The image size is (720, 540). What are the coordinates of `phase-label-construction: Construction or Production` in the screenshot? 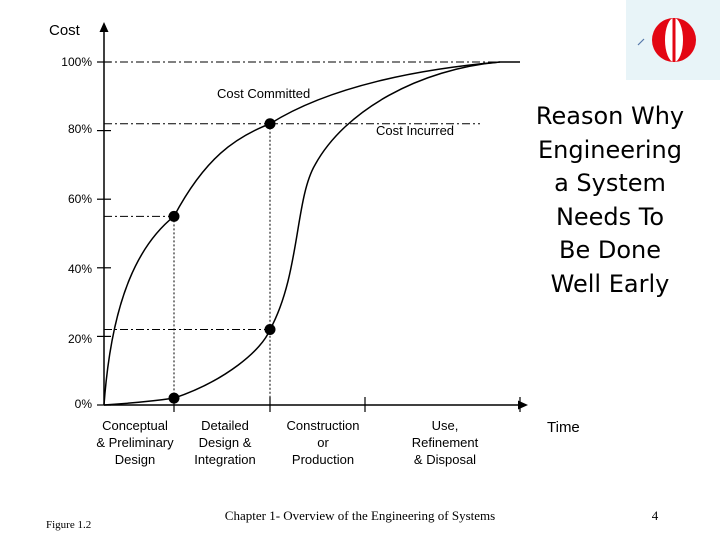 It's located at (323, 442).